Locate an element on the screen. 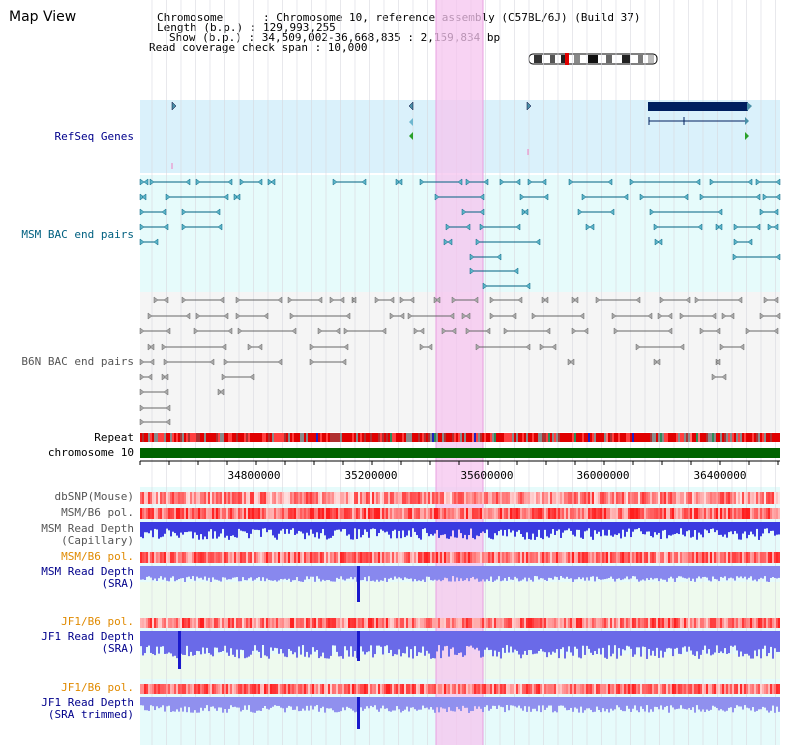 The height and width of the screenshot is (745, 800). chromosome-ideogram is located at coordinates (594, 59).